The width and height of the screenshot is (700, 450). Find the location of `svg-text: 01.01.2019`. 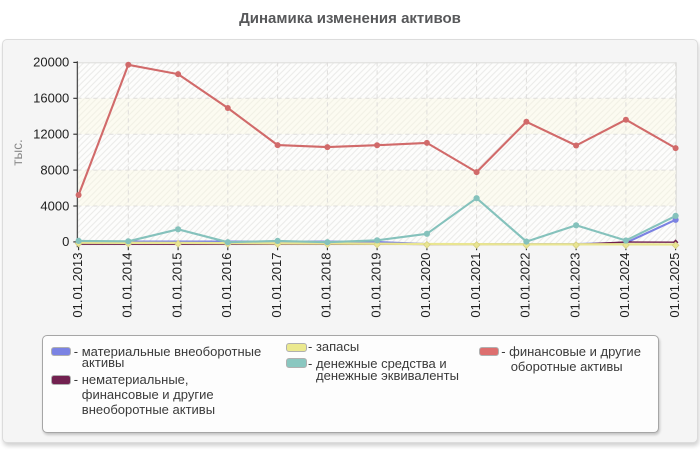

svg-text: 01.01.2019 is located at coordinates (375, 285).